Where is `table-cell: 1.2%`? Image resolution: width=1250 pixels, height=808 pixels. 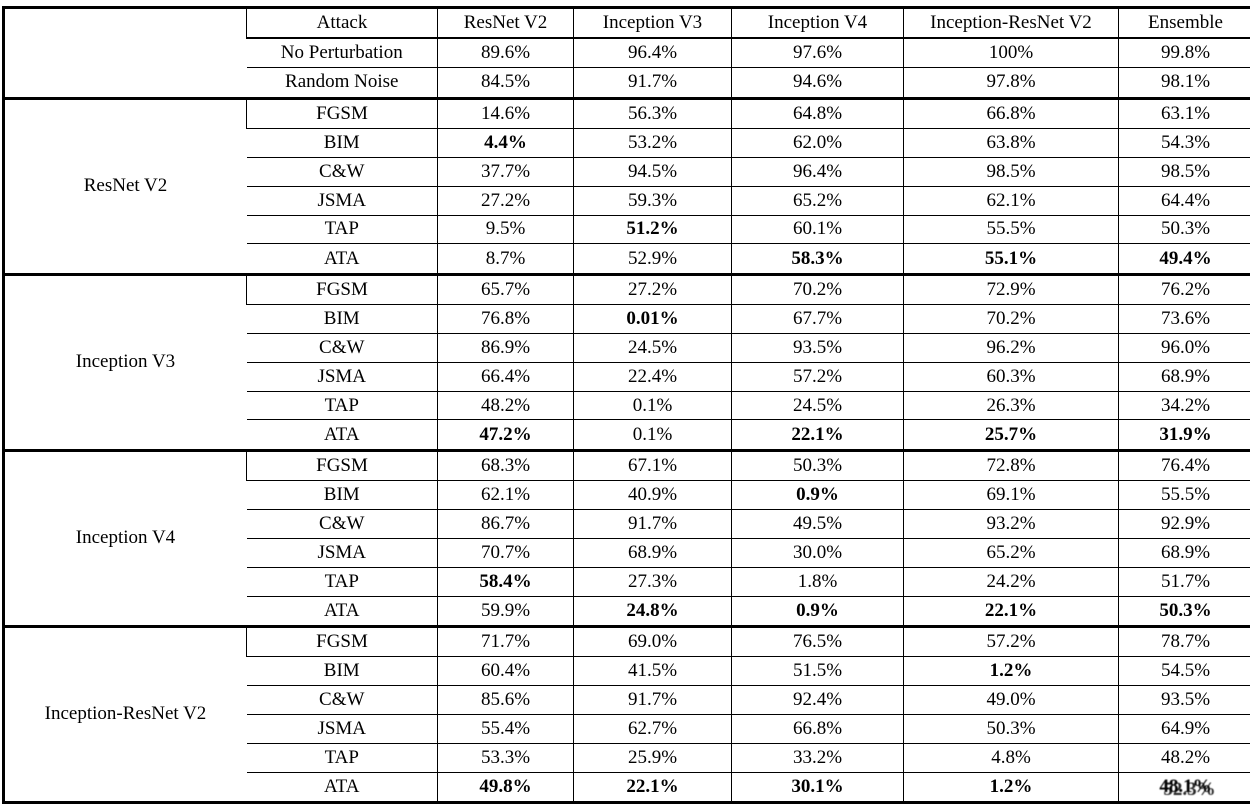 table-cell: 1.2% is located at coordinates (1011, 787).